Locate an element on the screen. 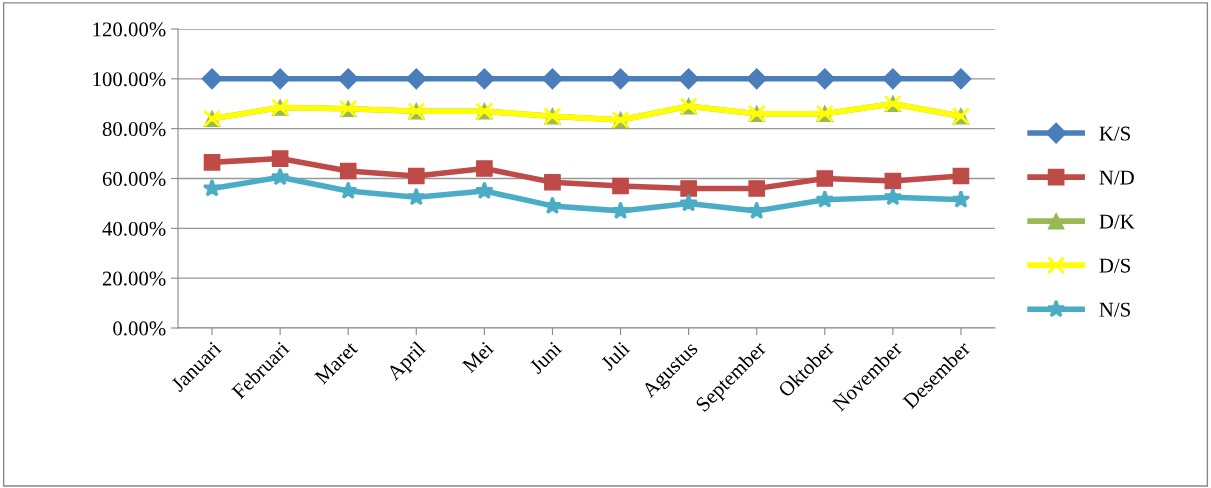  legend-label: D/K is located at coordinates (1117, 221).